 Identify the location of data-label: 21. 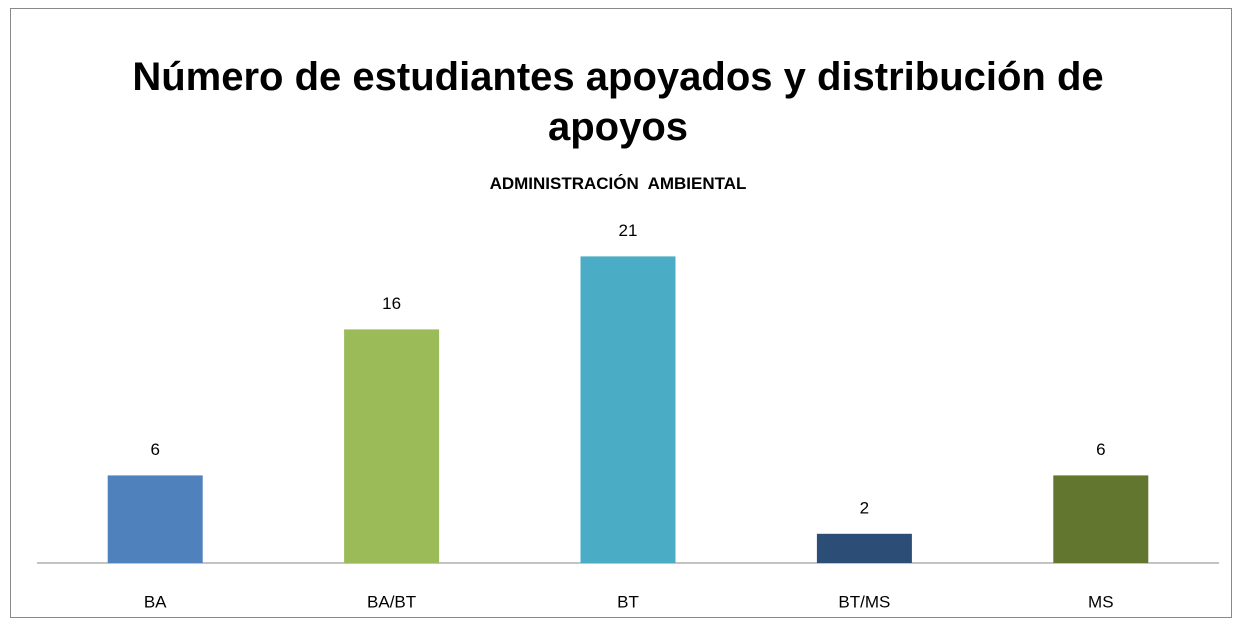
(628, 230).